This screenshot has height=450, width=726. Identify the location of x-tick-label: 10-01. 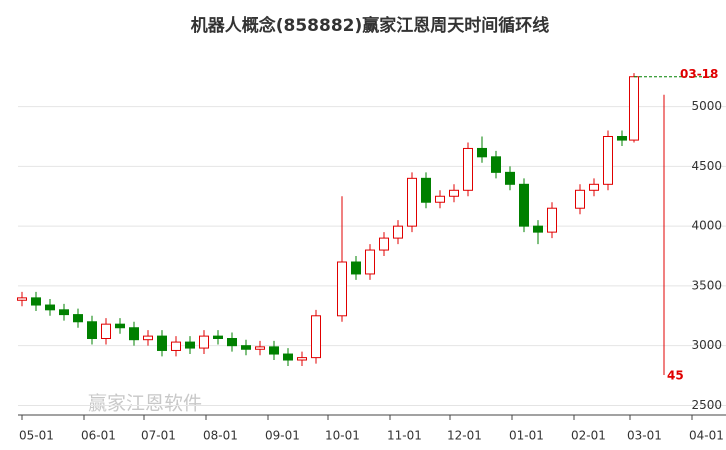
(342, 436).